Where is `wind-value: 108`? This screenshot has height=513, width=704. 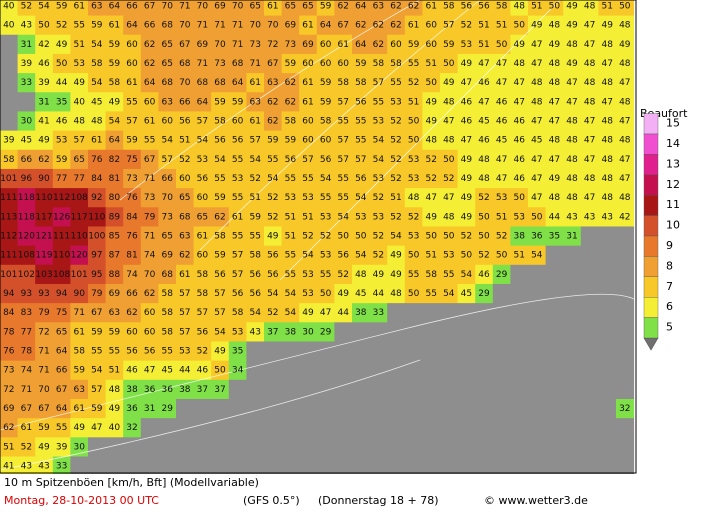
wind-value: 108 is located at coordinates (26, 256).